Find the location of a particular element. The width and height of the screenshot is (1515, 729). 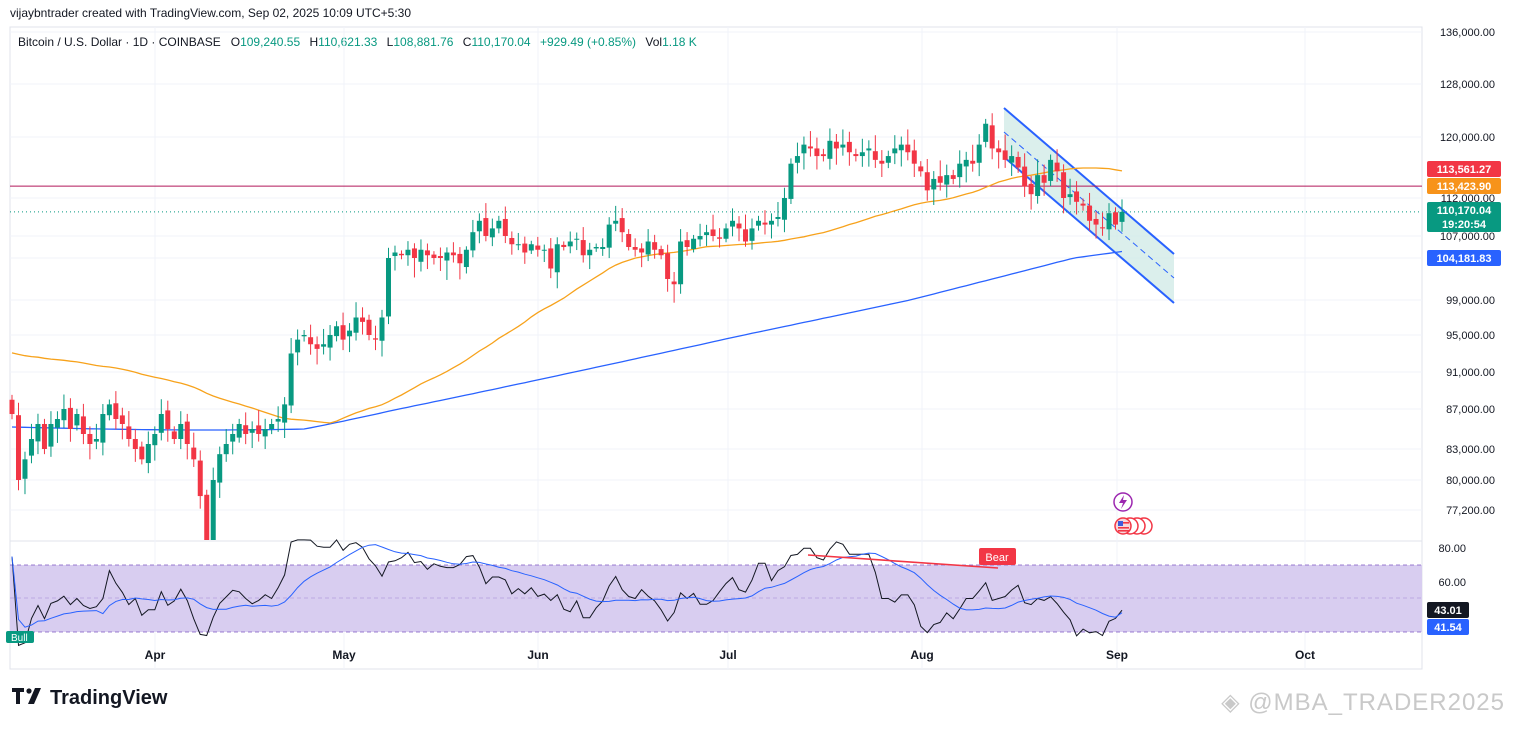

rsi-badge-label: 43.01 is located at coordinates (1448, 611).